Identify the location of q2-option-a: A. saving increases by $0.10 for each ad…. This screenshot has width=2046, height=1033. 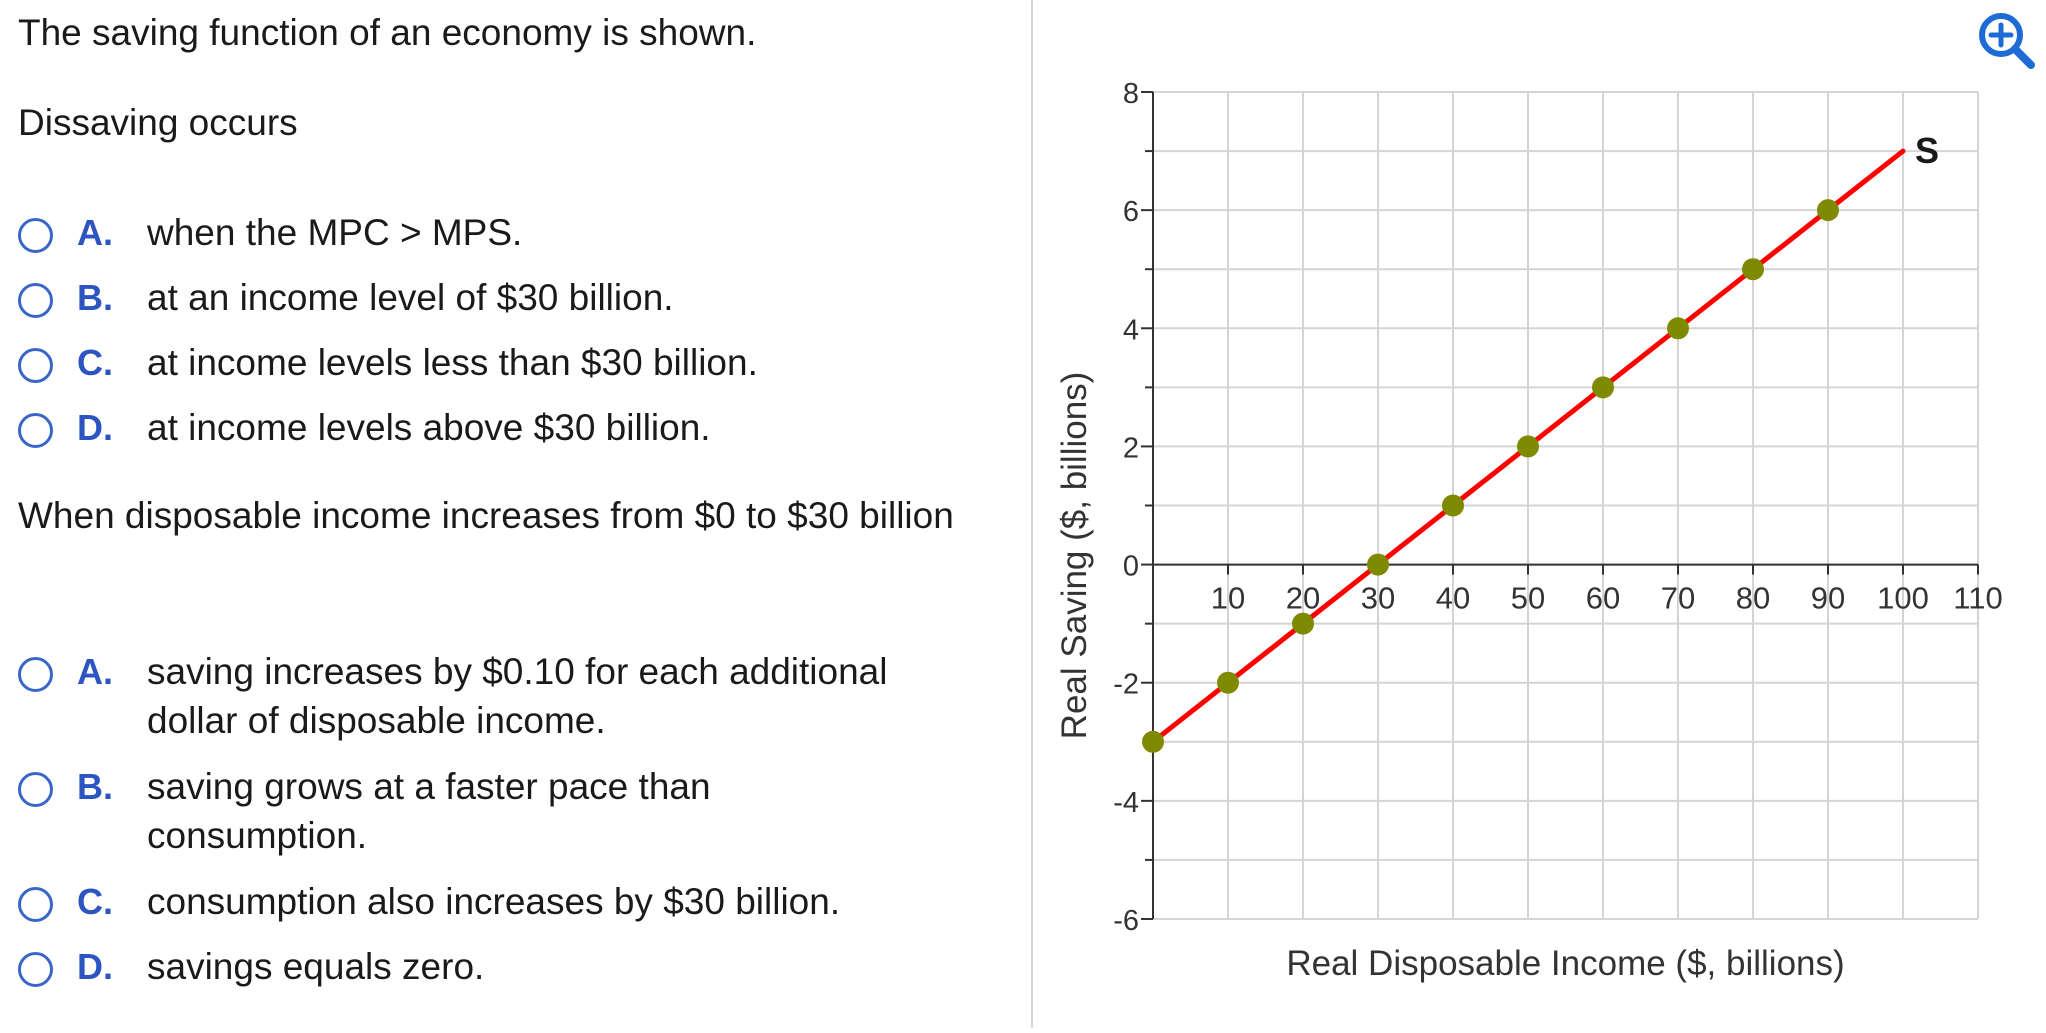
(482, 696).